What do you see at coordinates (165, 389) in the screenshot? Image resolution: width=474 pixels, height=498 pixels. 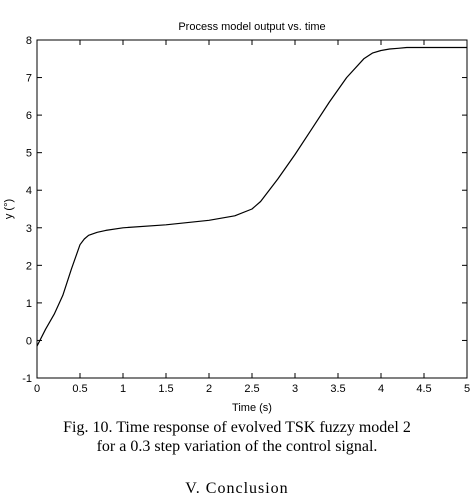 I see `x-tick-label: 1.5` at bounding box center [165, 389].